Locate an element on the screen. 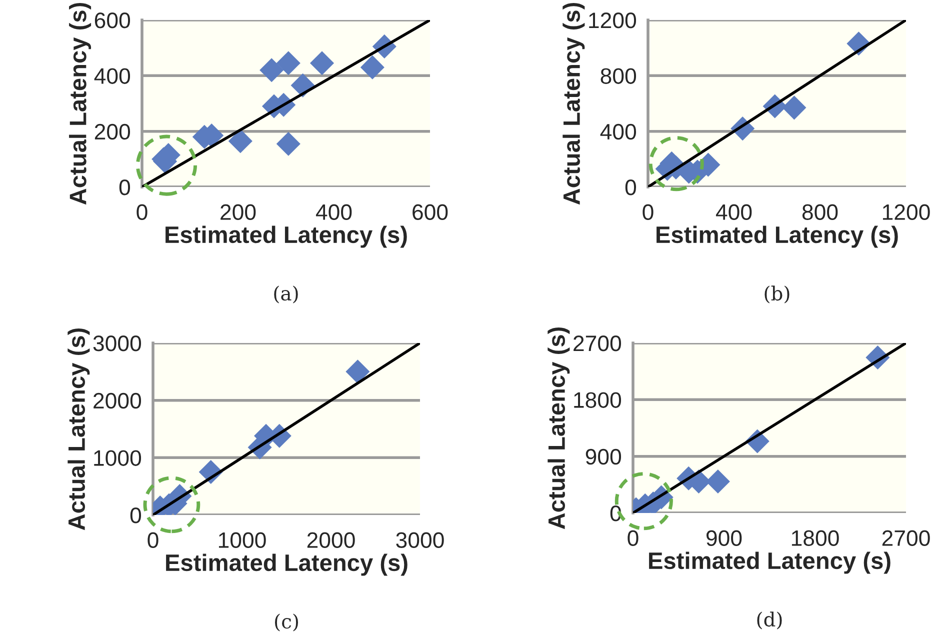 The image size is (946, 644). x-tick-label: 900 is located at coordinates (724, 538).